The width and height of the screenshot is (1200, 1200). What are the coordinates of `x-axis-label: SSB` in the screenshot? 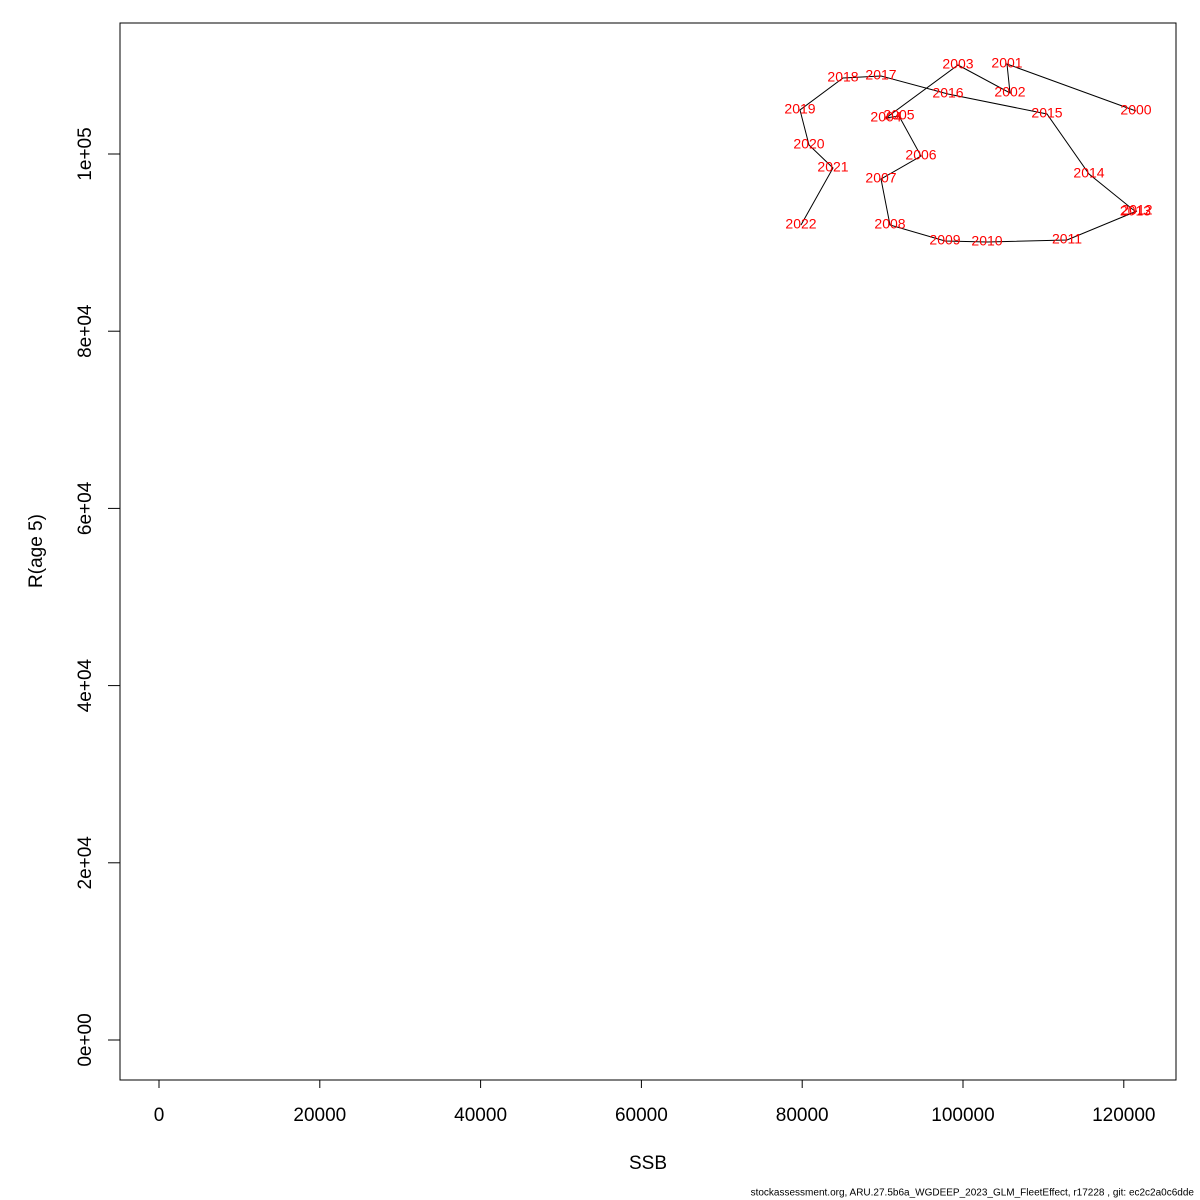 It's located at (648, 1163).